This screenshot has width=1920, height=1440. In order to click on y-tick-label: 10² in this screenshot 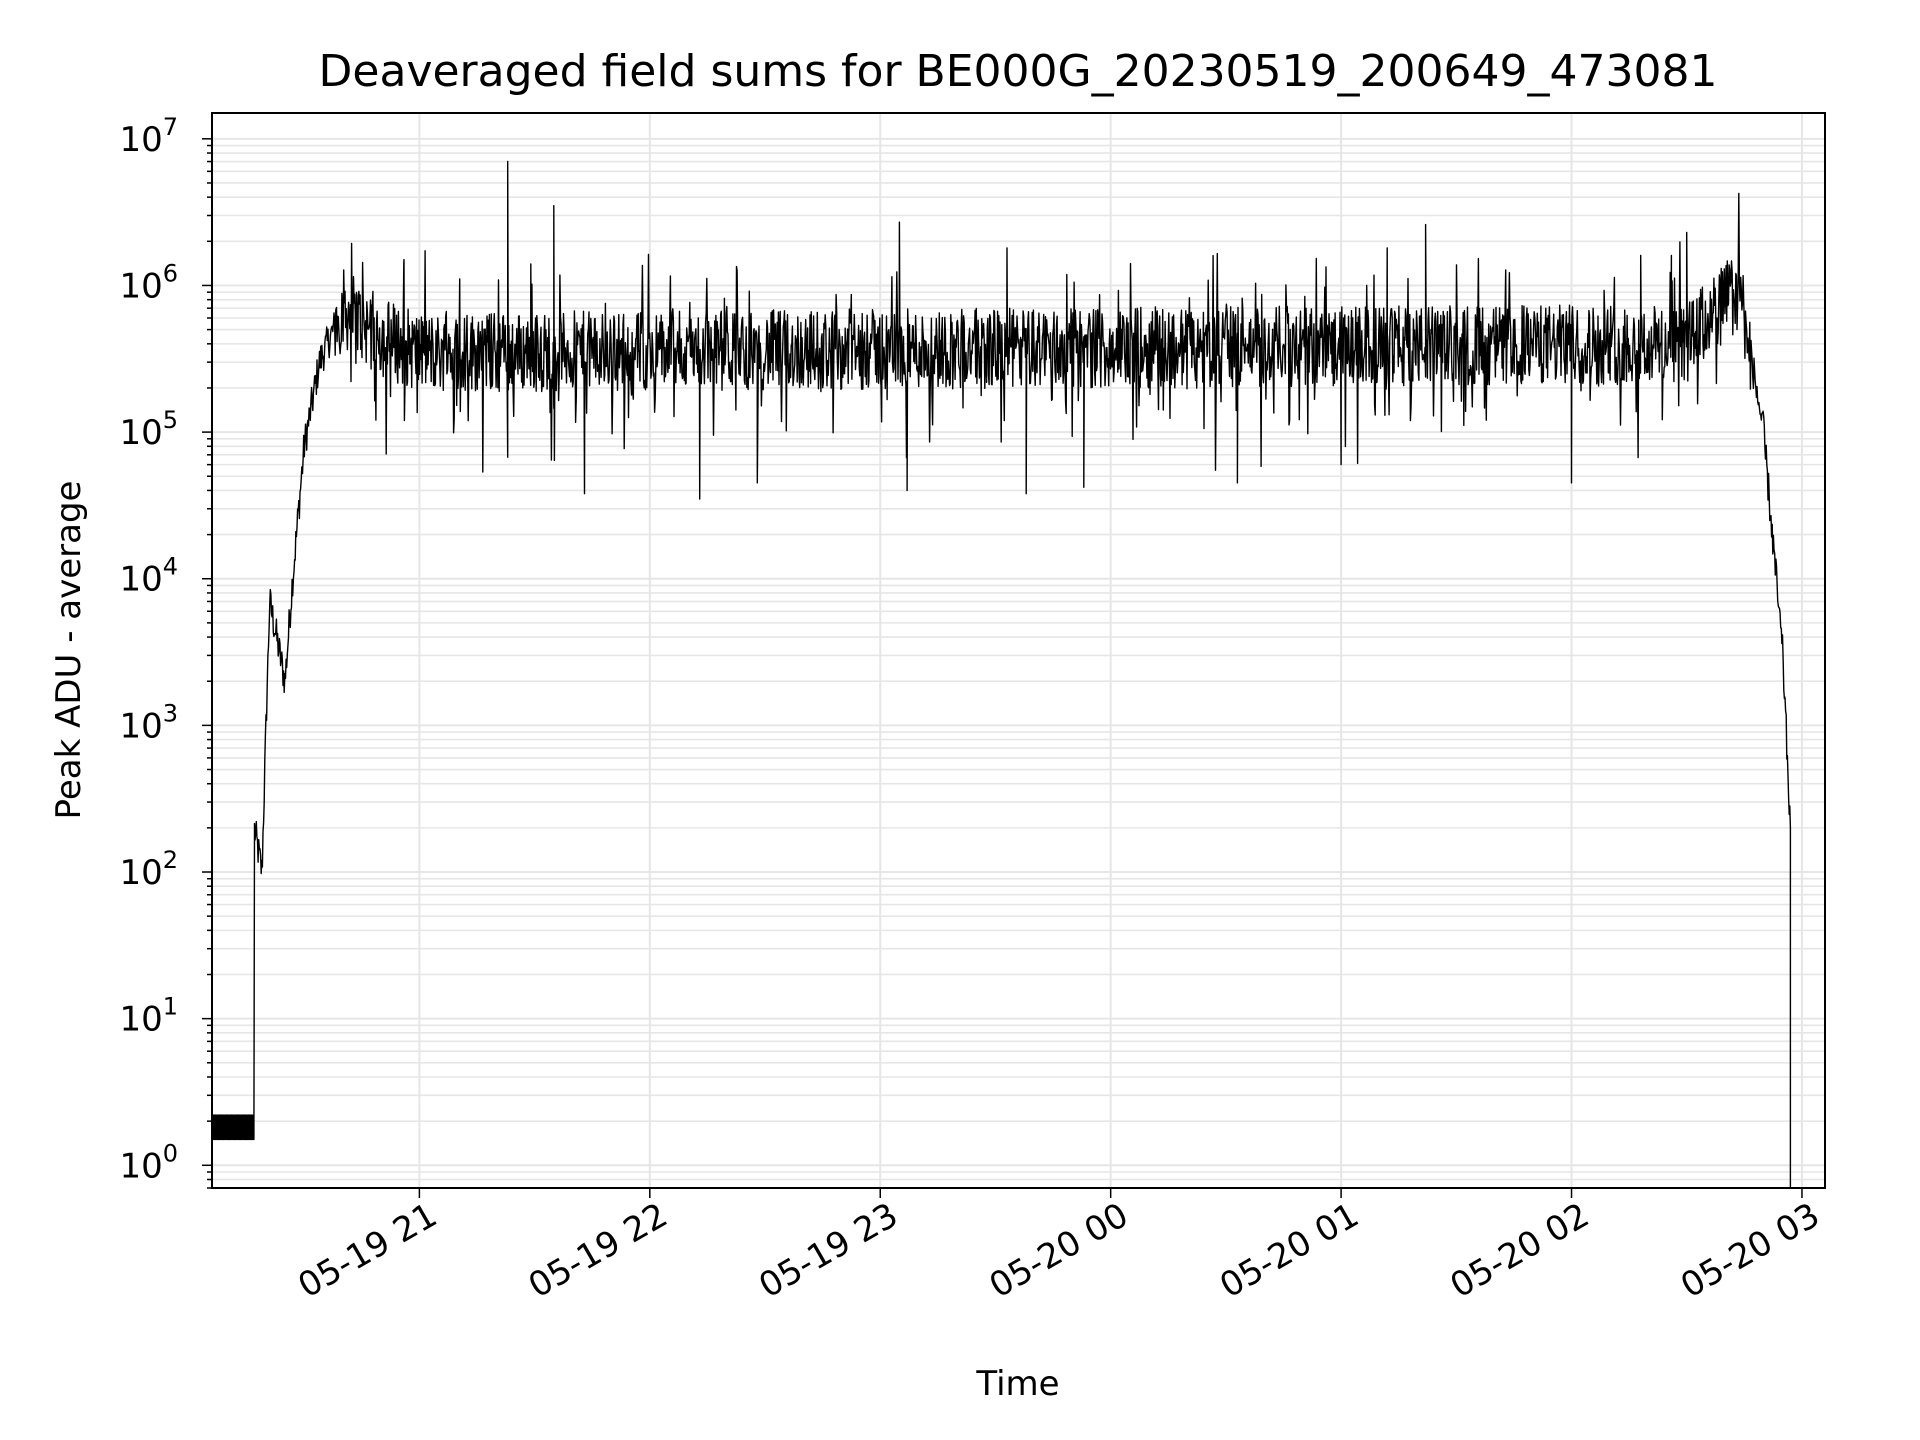, I will do `click(148, 869)`.